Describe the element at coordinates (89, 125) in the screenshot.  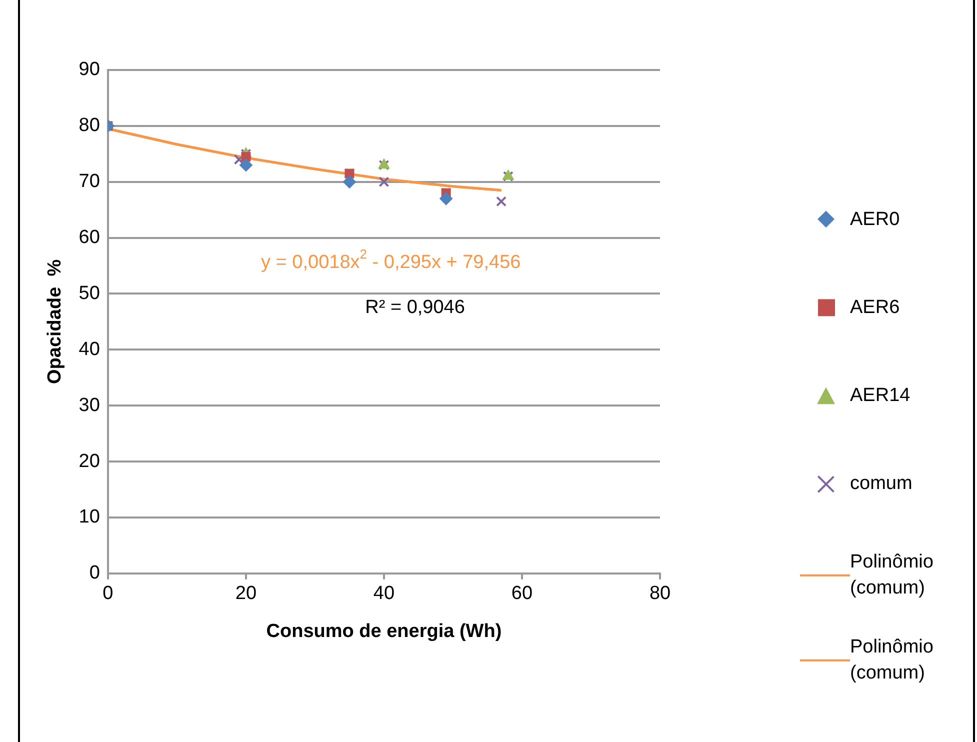
I see `y-tick-label: 80` at that location.